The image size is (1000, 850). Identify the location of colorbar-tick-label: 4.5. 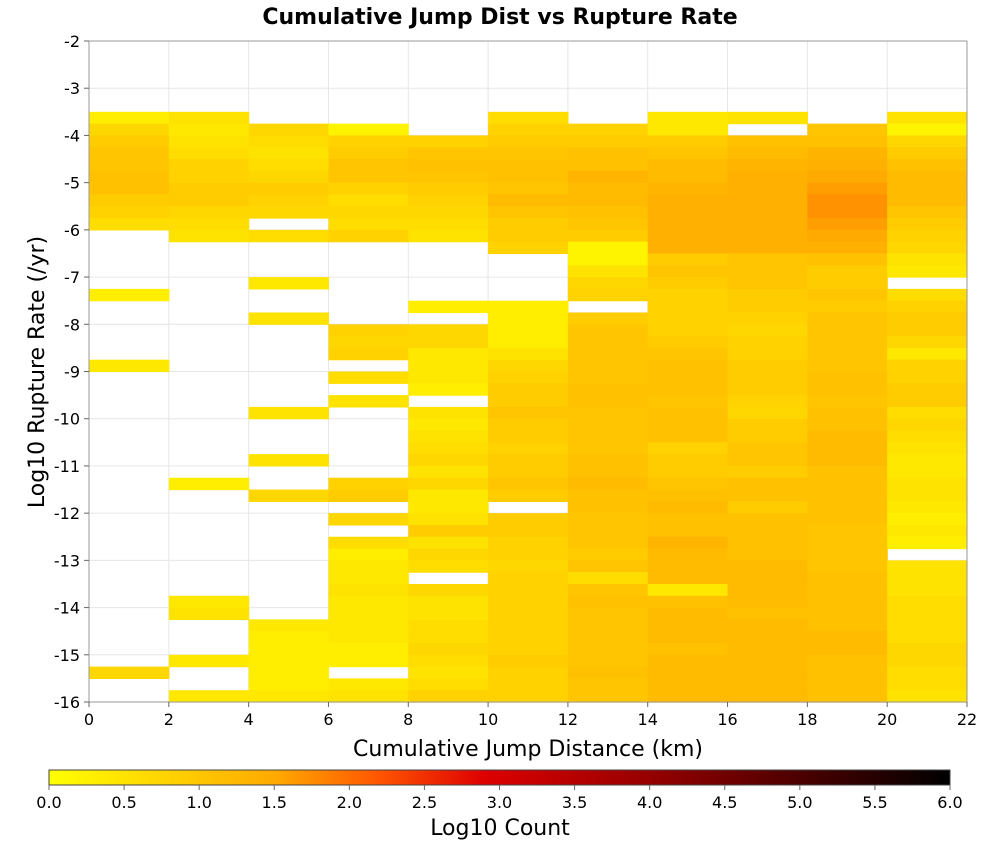
(724, 802).